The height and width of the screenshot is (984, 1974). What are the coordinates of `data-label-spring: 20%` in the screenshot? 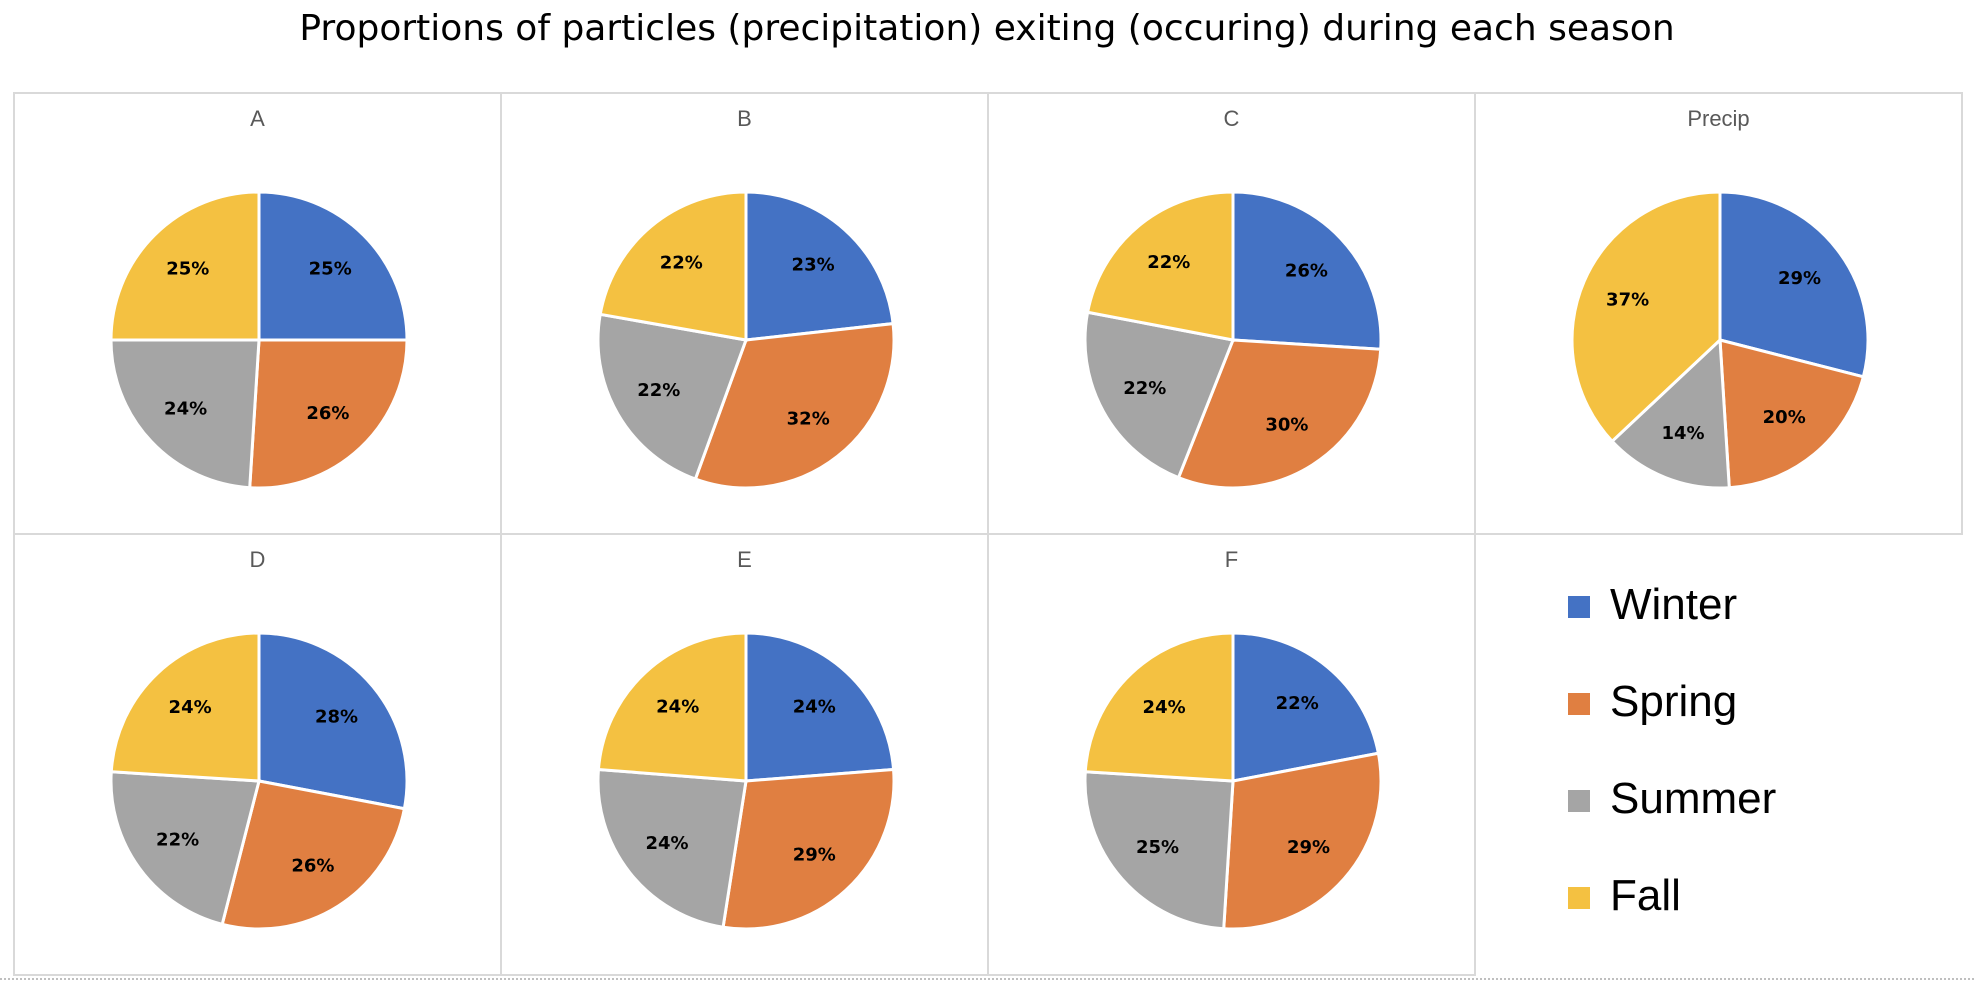 It's located at (1784, 417).